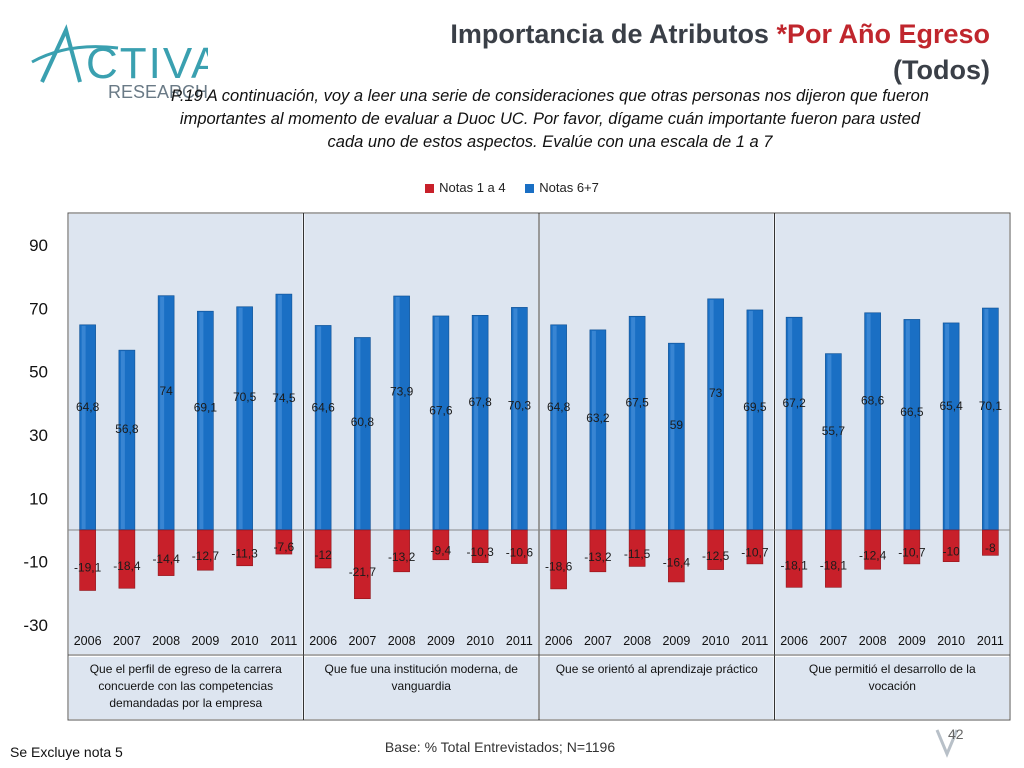  Describe the element at coordinates (38, 498) in the screenshot. I see `y-tick-label: 10` at that location.